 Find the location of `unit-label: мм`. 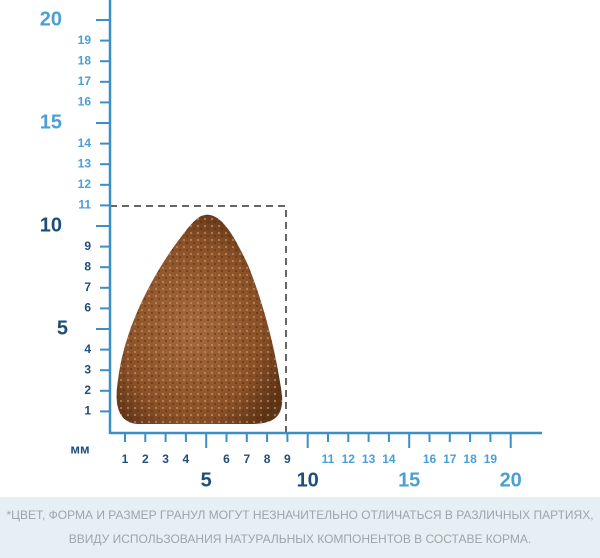

unit-label: мм is located at coordinates (79, 448).